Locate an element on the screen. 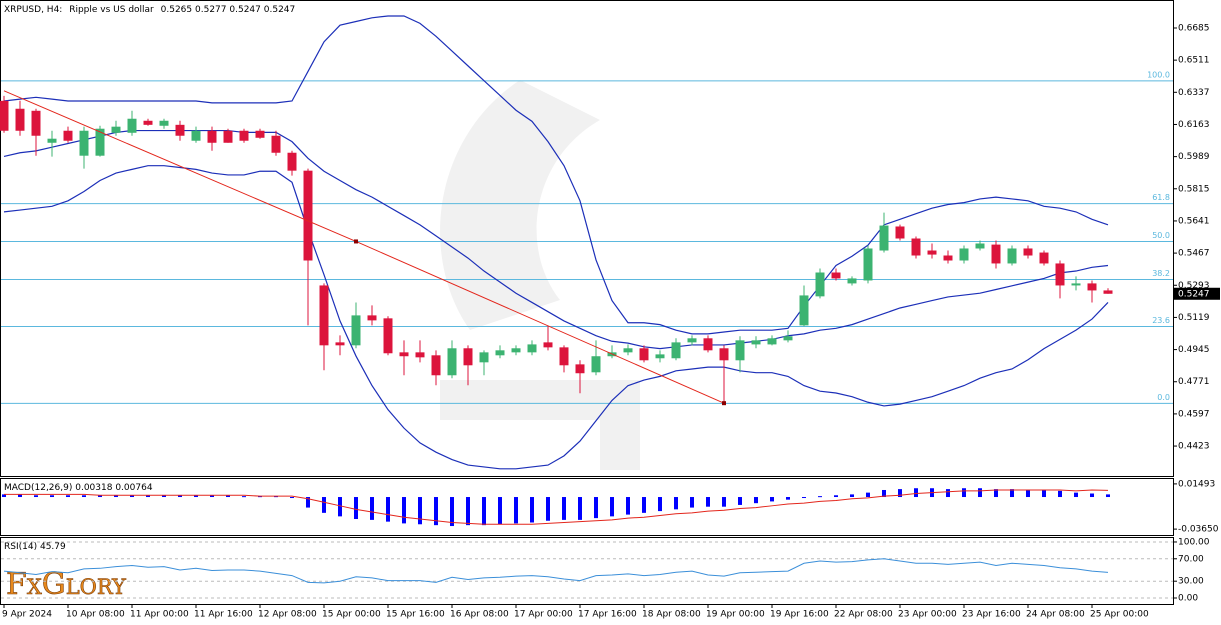 The image size is (1221, 625). y-tick-label: 30.00 is located at coordinates (1191, 582).